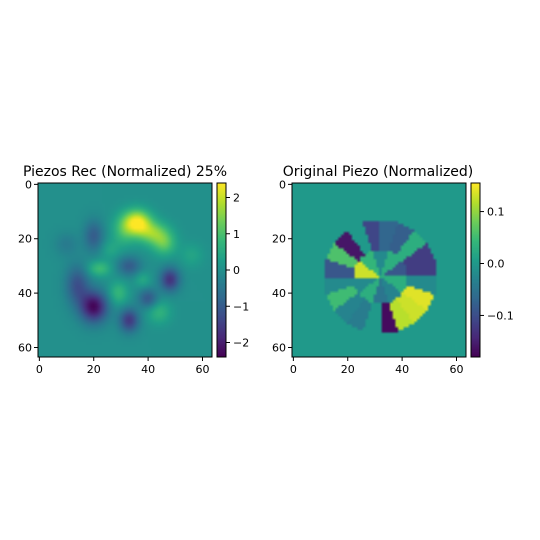 The height and width of the screenshot is (540, 540). I want to click on y-tick-label-original-2: 40, so click(279, 293).